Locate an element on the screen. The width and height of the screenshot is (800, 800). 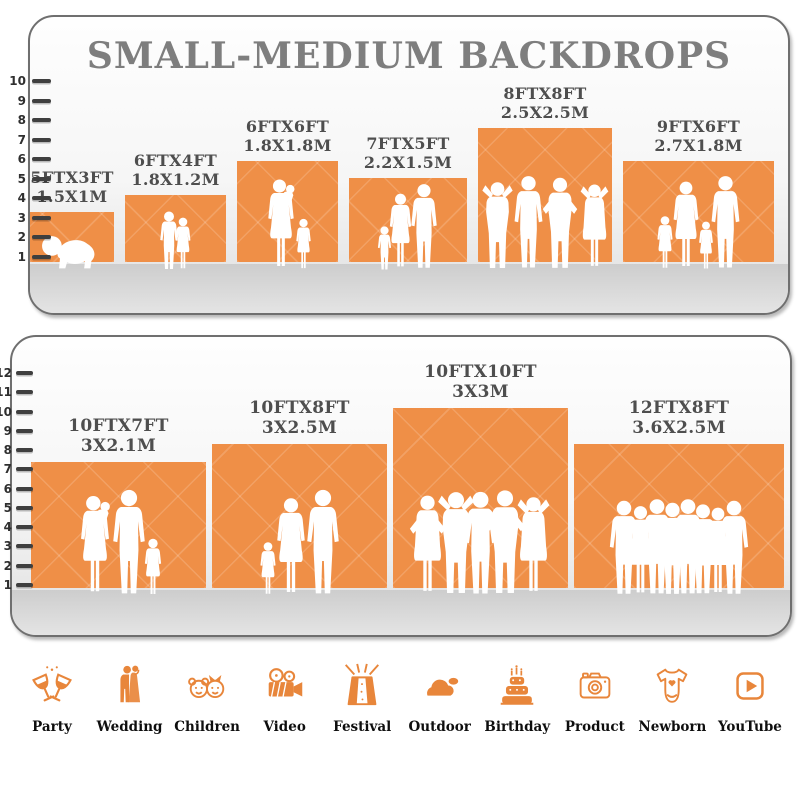
ruler-tick: 6 is located at coordinates (16, 489).